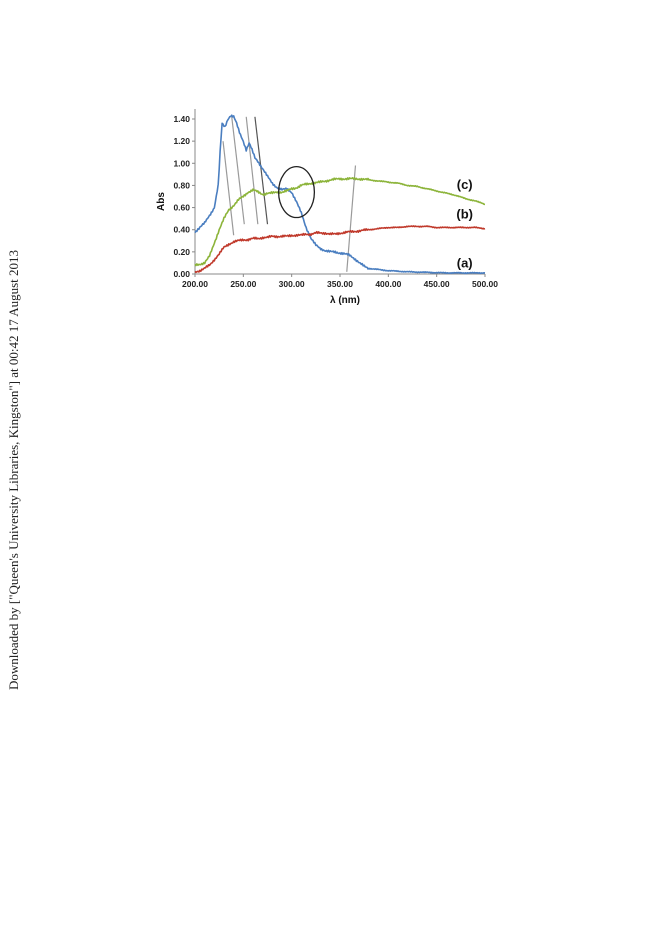 This screenshot has height=936, width=657. I want to click on x-axis-title: λ (nm), so click(345, 300).